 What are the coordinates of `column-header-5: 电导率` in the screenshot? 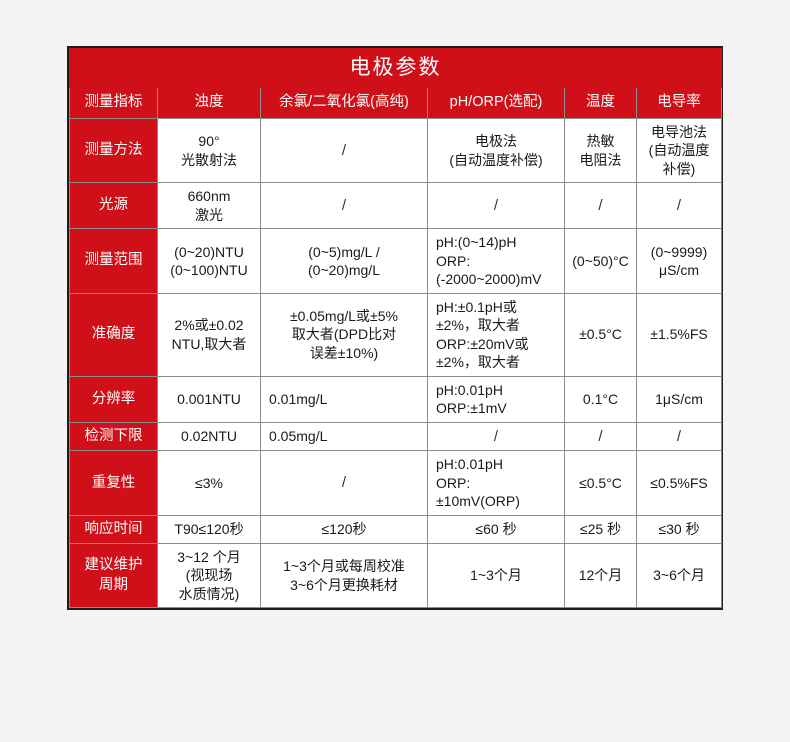 It's located at (679, 103).